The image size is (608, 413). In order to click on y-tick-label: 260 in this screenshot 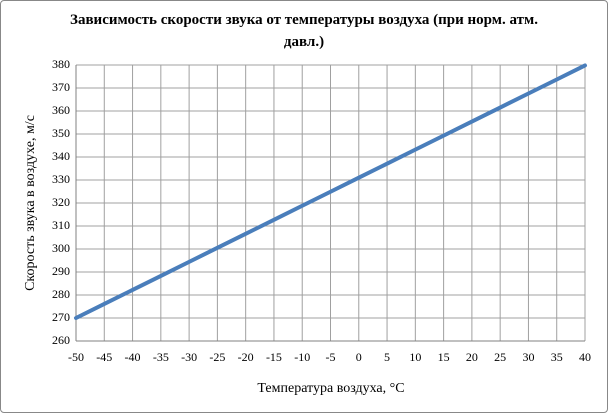, I will do `click(61, 340)`.